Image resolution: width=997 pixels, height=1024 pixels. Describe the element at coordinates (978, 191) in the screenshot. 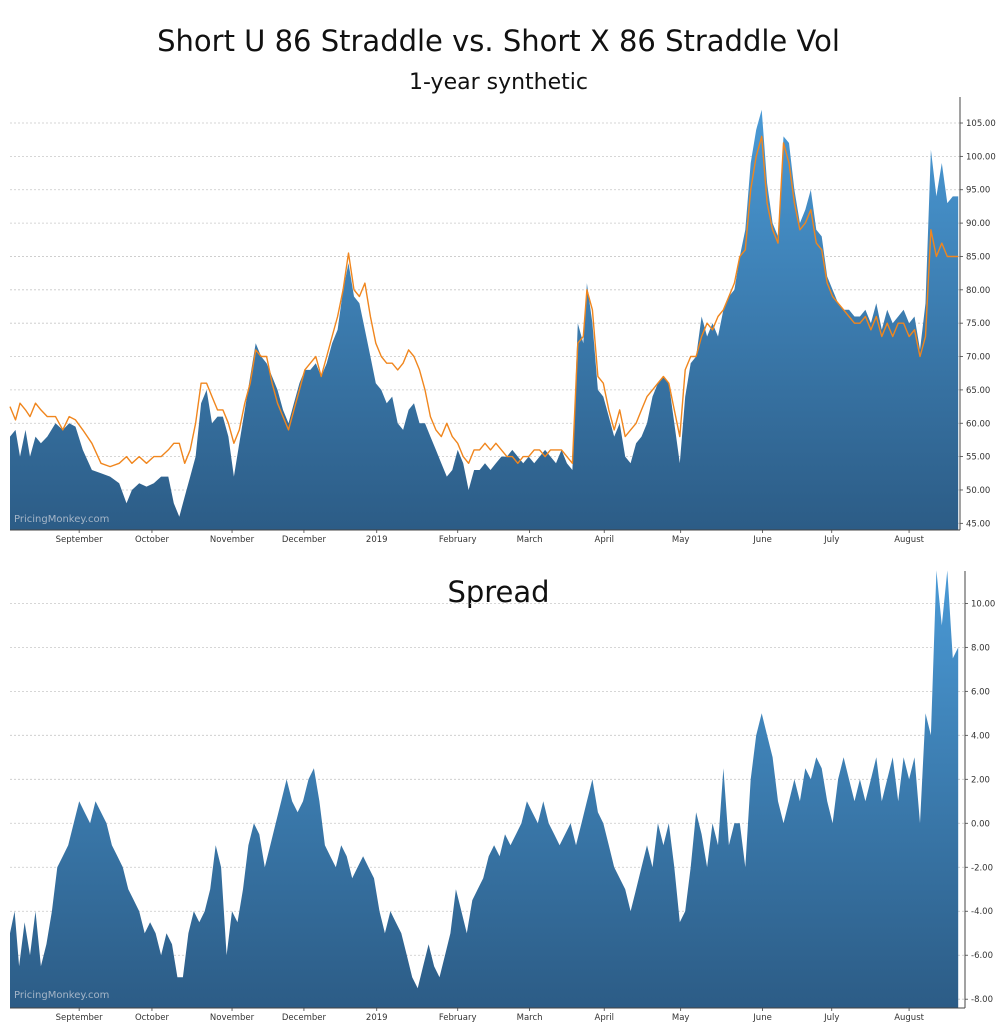

I see `y-tick-label: 95.00` at that location.